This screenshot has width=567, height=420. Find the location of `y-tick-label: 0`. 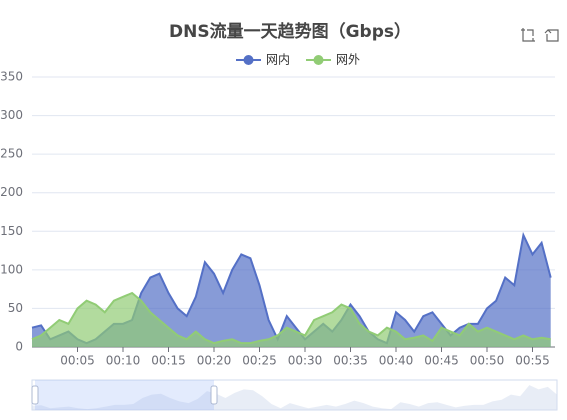

y-tick-label: 0 is located at coordinates (19, 347).